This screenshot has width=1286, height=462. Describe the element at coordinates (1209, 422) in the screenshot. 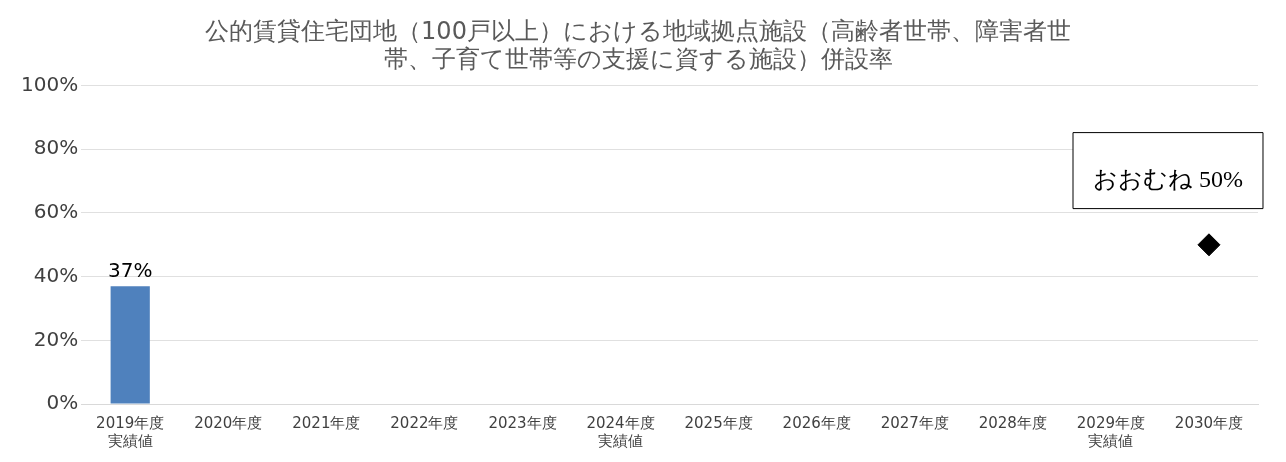

I see `x-tick-label: 2030年度` at that location.